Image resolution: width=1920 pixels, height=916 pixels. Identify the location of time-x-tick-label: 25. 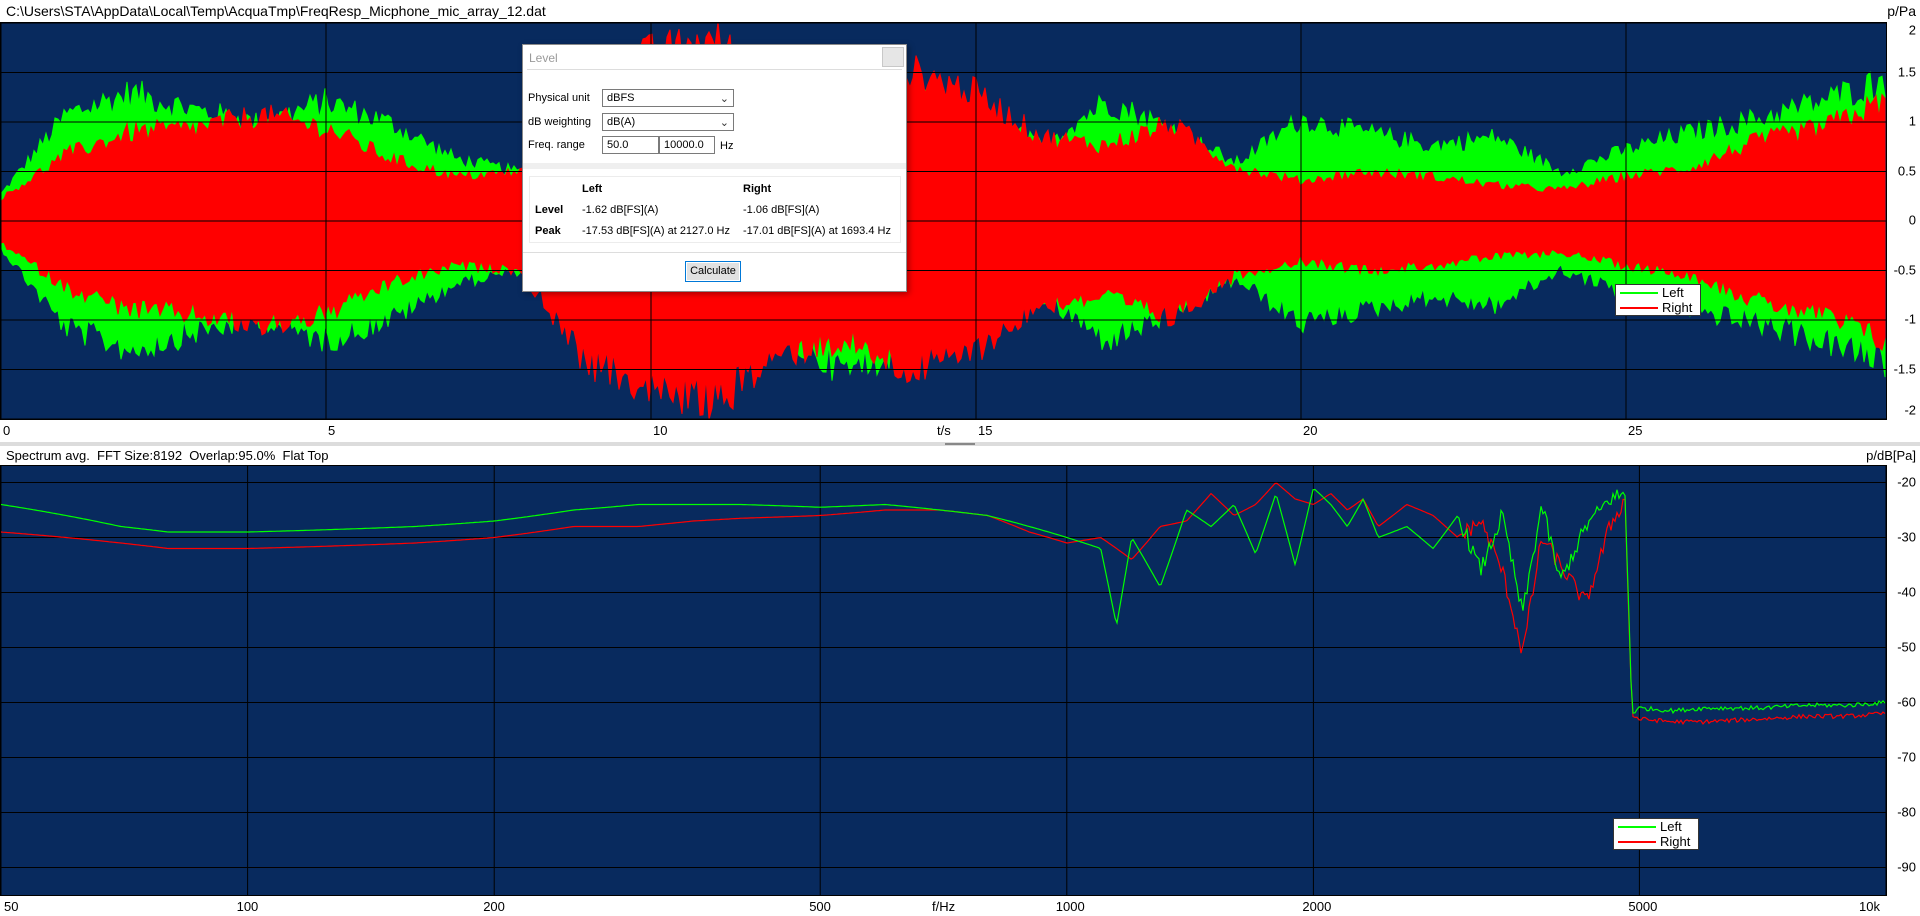
(1635, 430).